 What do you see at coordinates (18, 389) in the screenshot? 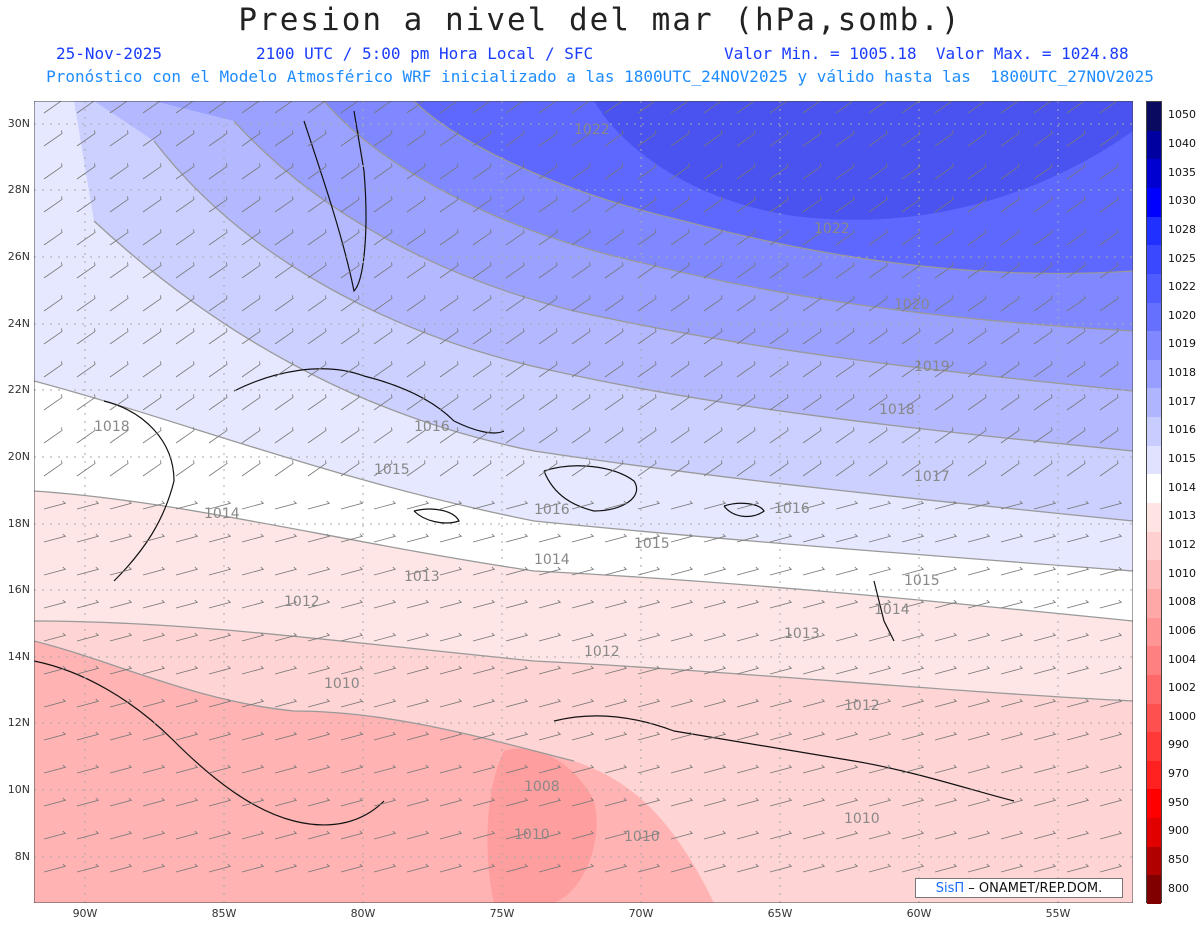
I see `lat-label: 22N` at bounding box center [18, 389].